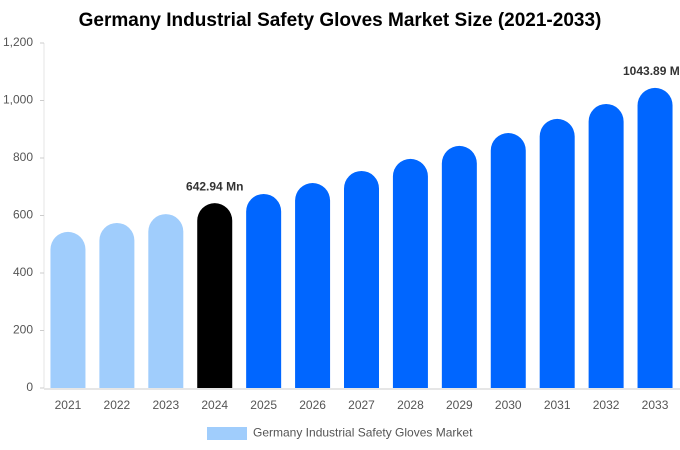 This screenshot has width=680, height=450. What do you see at coordinates (165, 405) in the screenshot?
I see `x-tick-label: 2023` at bounding box center [165, 405].